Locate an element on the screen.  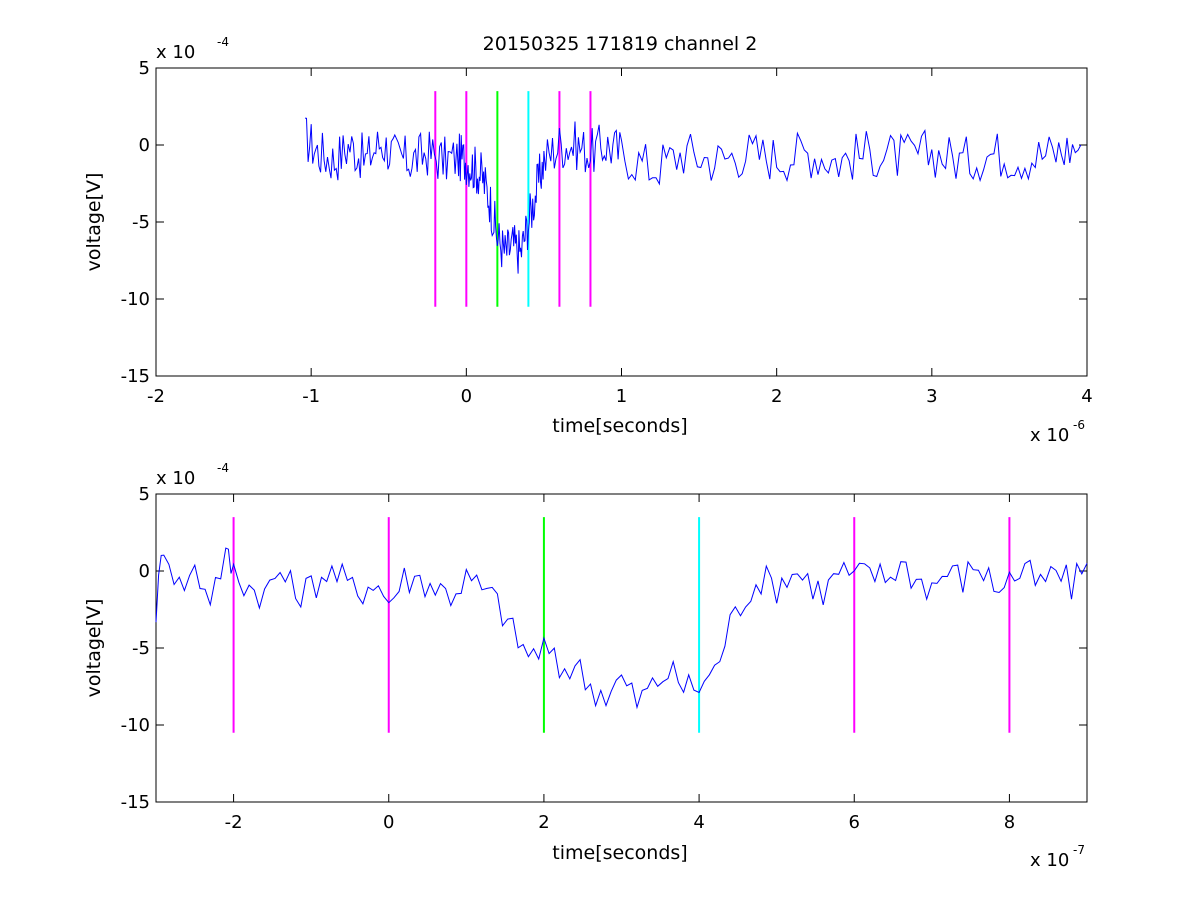
bottom-plot-voltage-trace is located at coordinates (621, 628).